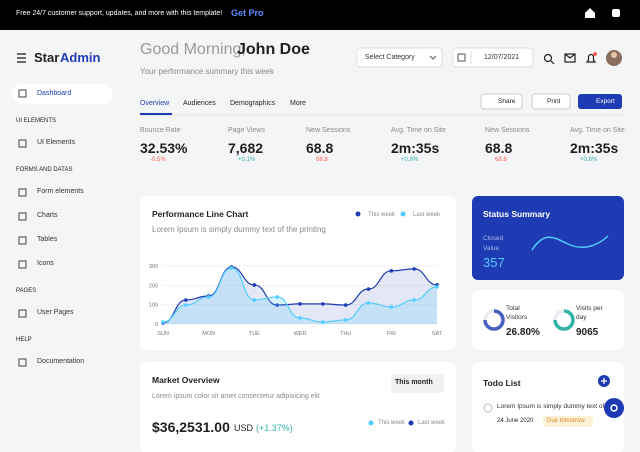 The height and width of the screenshot is (452, 640). I want to click on gear-icon, so click(614, 408).